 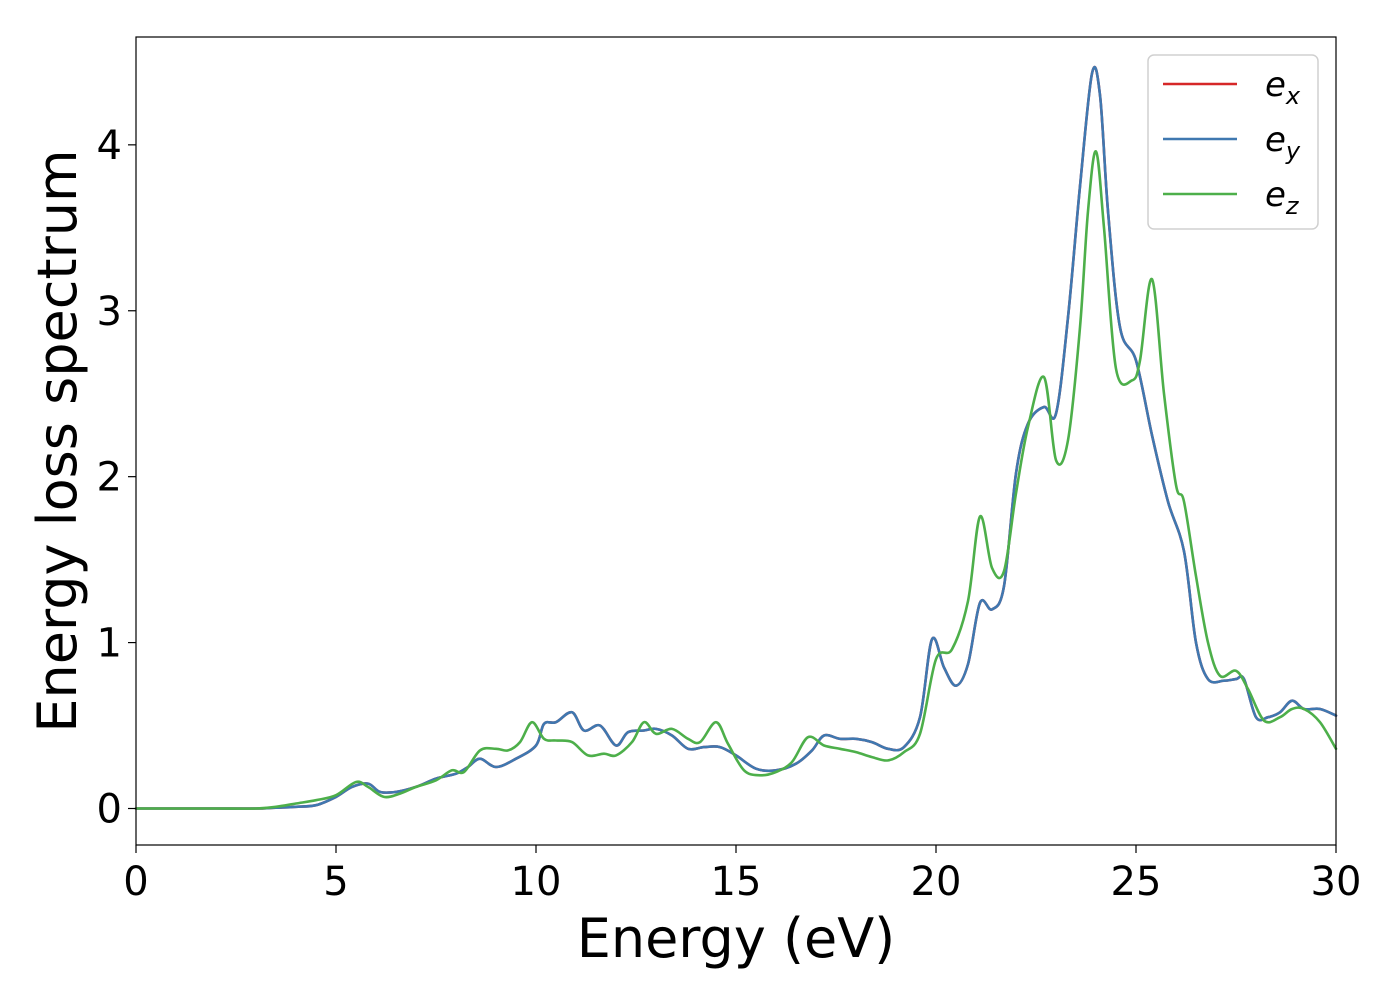 I want to click on x-tick-label: 15, so click(x=736, y=882).